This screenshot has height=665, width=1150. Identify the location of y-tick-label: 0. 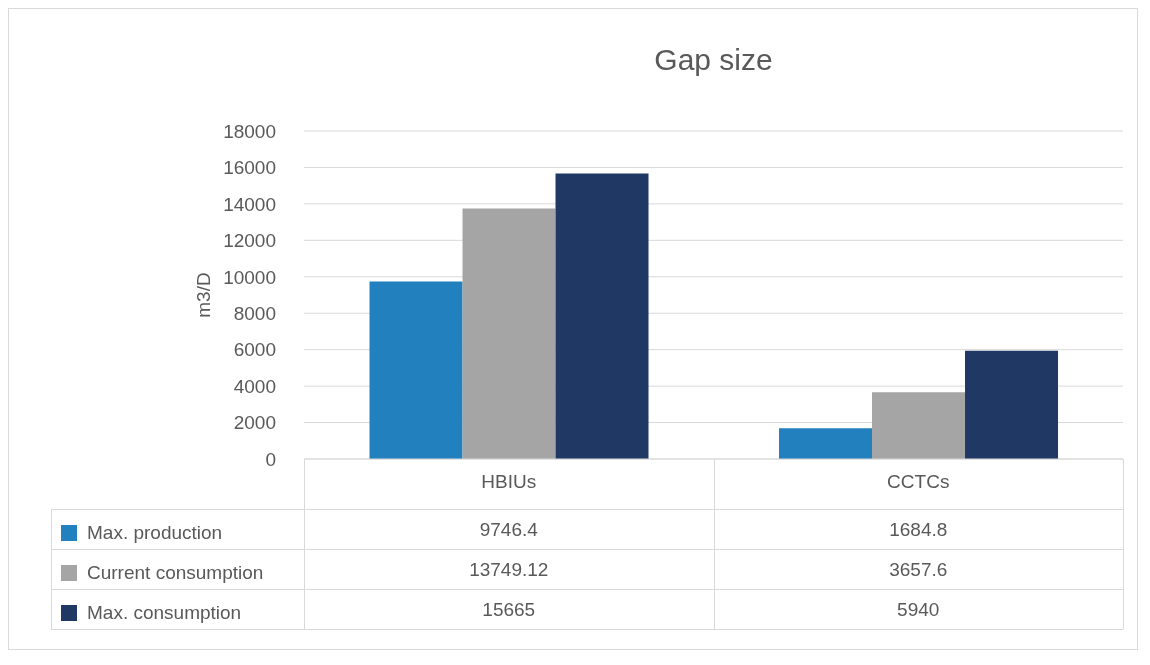
(270, 459).